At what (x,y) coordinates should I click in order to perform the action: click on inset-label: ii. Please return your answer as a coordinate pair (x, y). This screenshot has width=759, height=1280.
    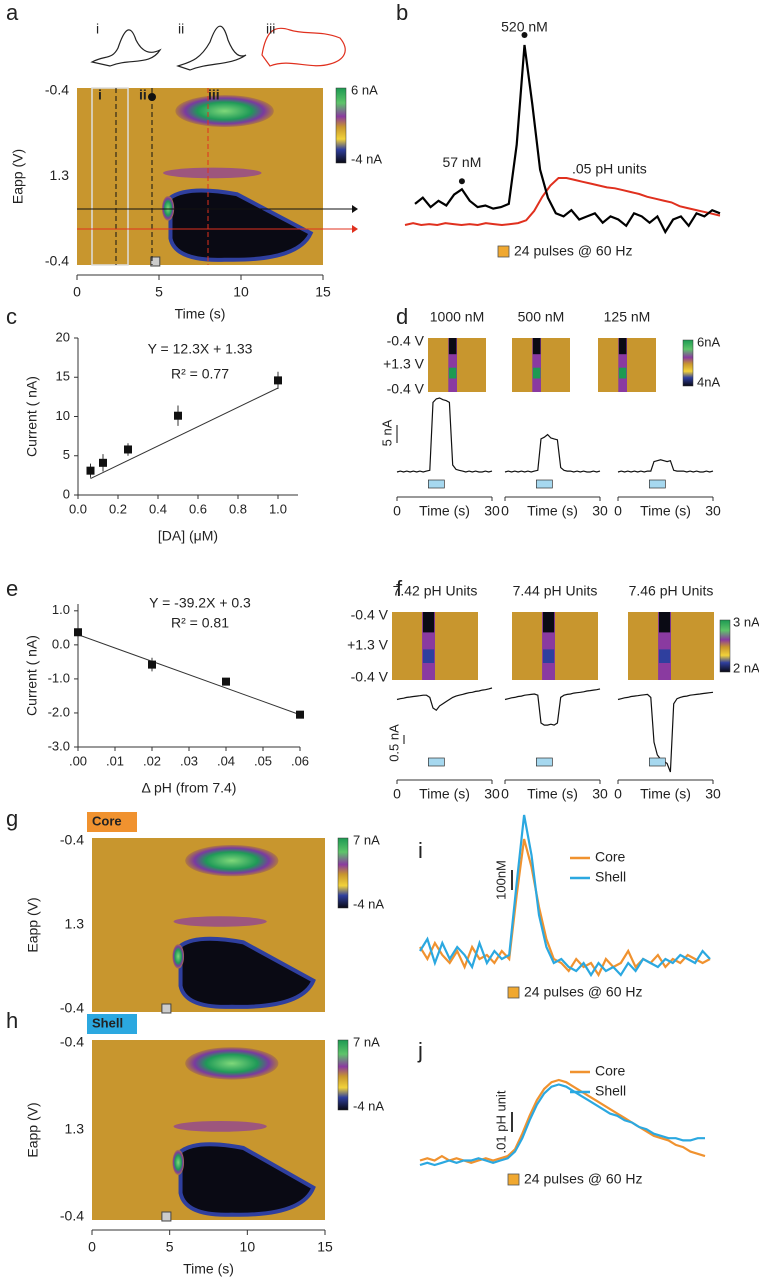
    Looking at the image, I should click on (181, 29).